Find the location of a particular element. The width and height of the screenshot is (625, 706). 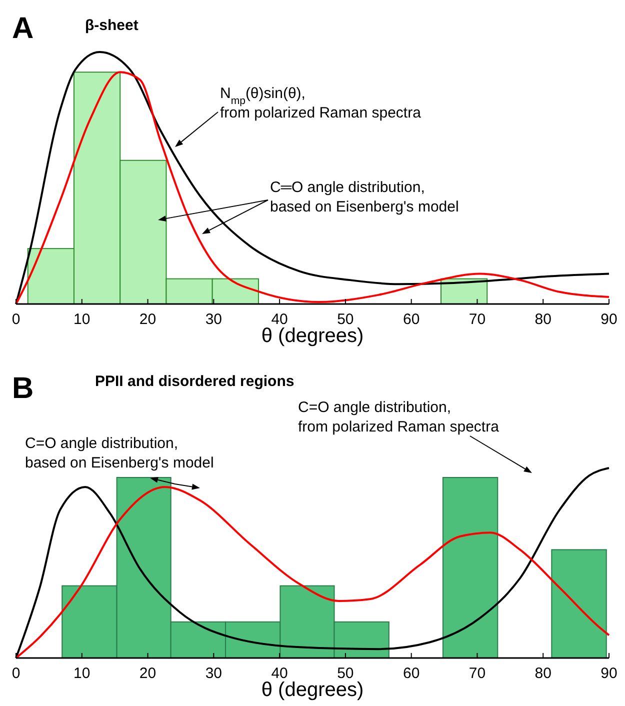

annotation: C=O angle distribution, based on Eisenberg's model is located at coordinates (119, 453).